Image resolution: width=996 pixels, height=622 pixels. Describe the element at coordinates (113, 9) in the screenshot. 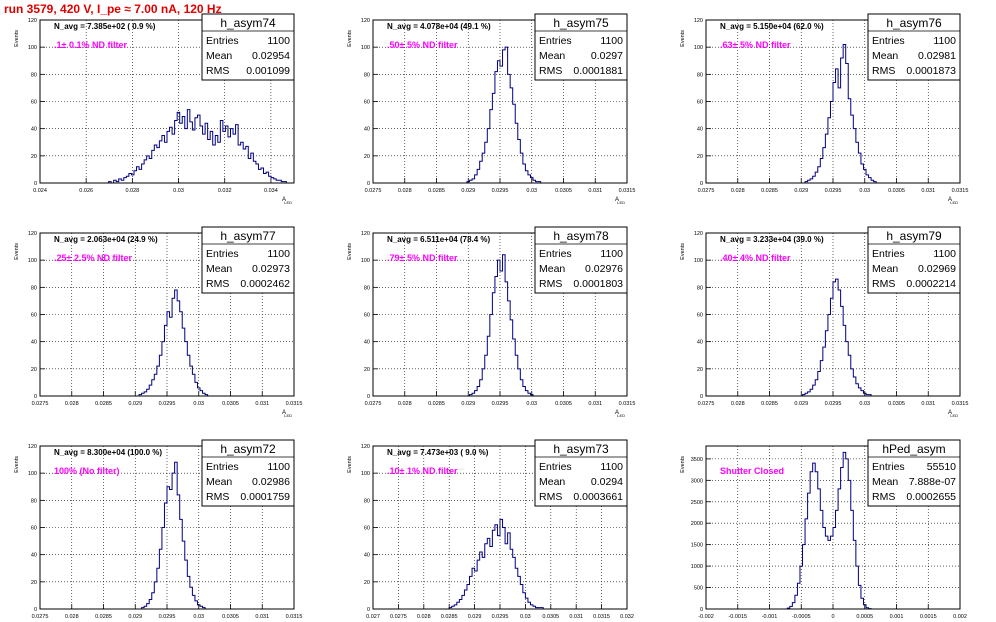

I see `canvas-title: run 3579, 420 V, I_pe ≈ 7.00 nA, 120 Hz` at that location.